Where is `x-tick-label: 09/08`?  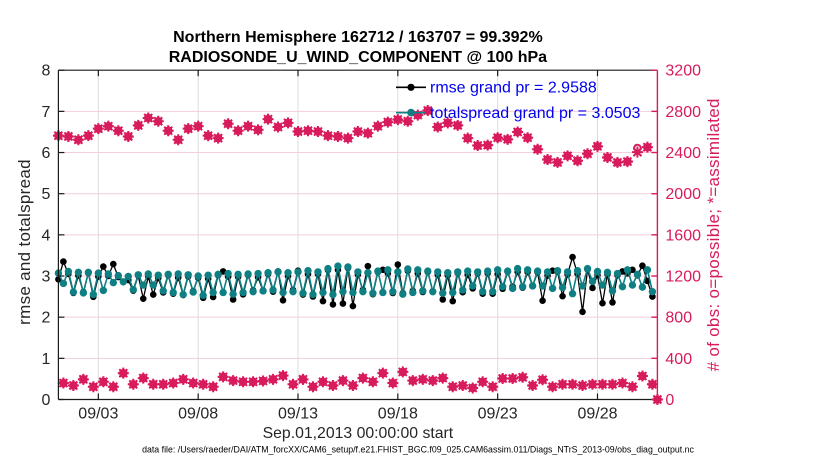
x-tick-label: 09/08 is located at coordinates (198, 414).